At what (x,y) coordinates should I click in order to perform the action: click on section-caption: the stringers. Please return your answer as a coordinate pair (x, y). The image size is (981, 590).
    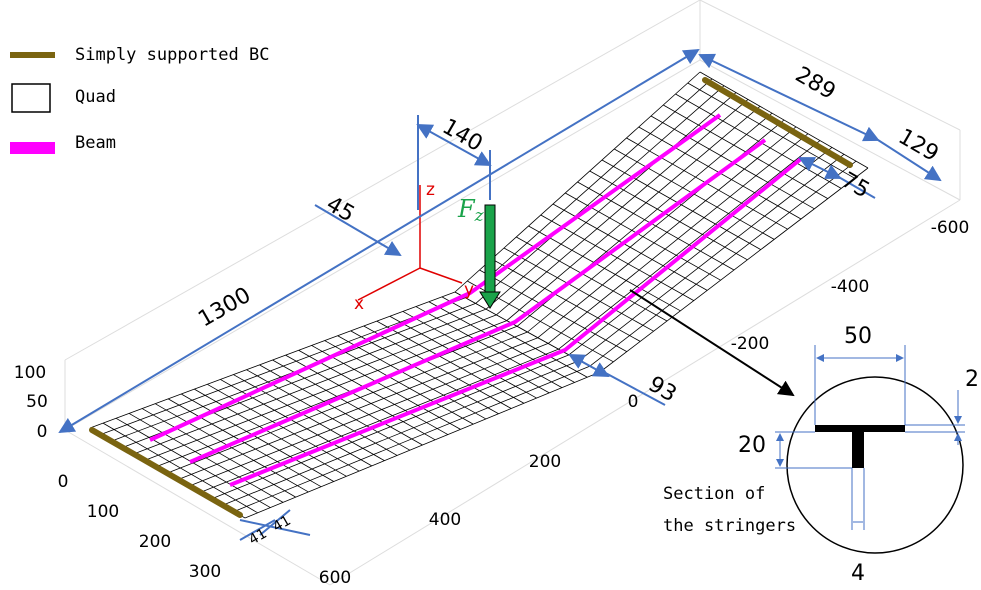
    Looking at the image, I should click on (729, 526).